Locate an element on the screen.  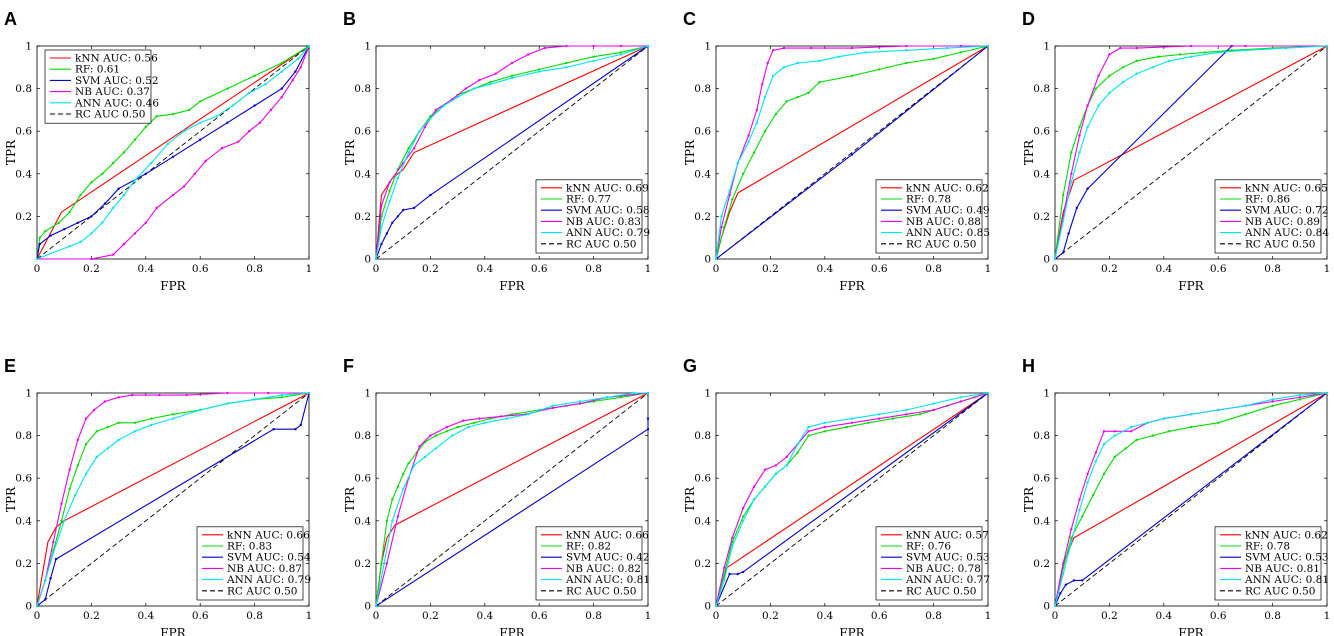
x-tick-label: 0.8 is located at coordinates (1272, 269).